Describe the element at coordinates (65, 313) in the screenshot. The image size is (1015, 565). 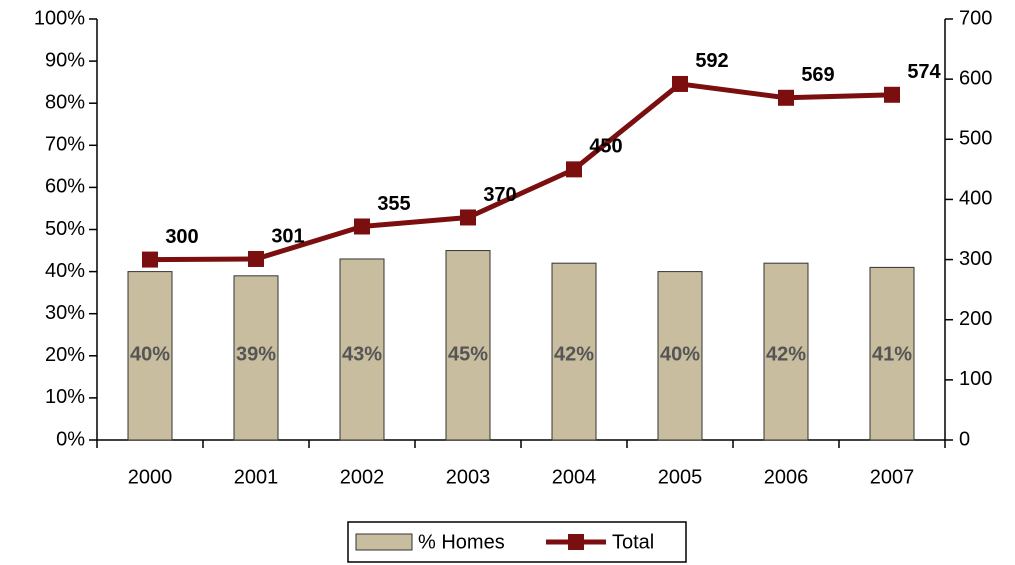
I see `y-tick-label: 30%` at that location.